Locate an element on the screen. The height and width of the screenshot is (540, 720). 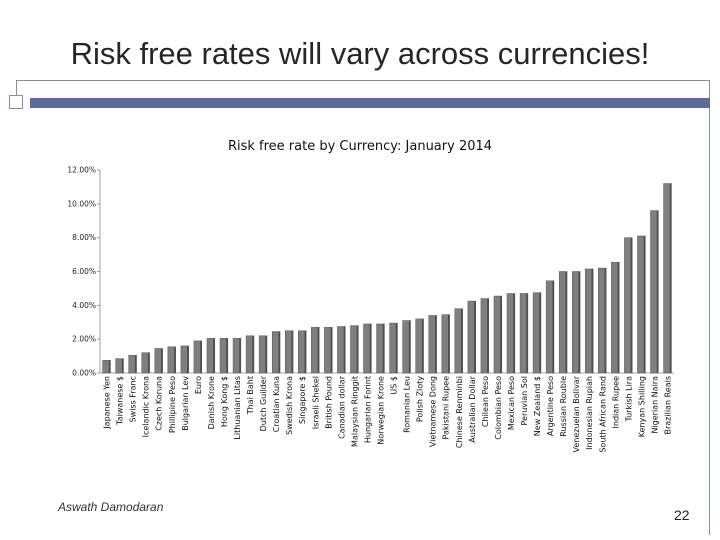
category-label: Singapore $ is located at coordinates (302, 400).